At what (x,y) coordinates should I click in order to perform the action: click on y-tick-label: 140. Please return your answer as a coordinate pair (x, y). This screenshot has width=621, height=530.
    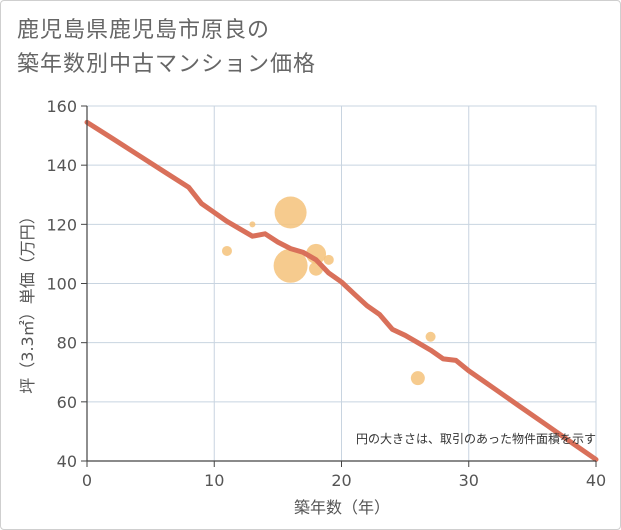
    Looking at the image, I should click on (61, 165).